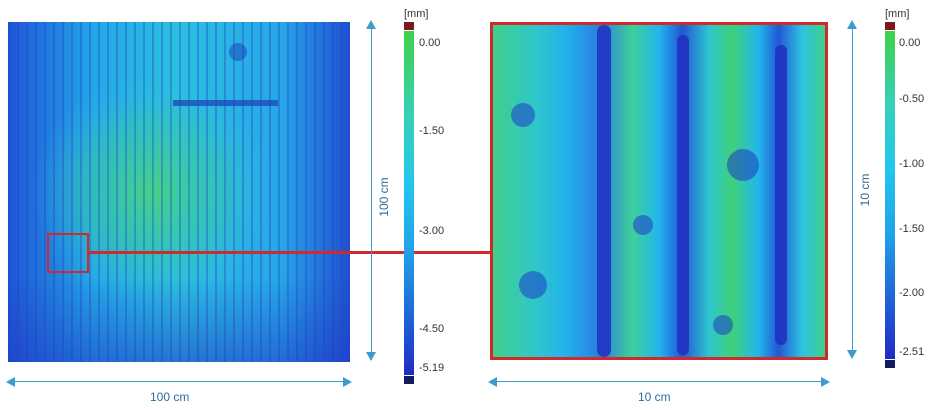 The height and width of the screenshot is (410, 933). What do you see at coordinates (409, 203) in the screenshot?
I see `left-colorbar` at bounding box center [409, 203].